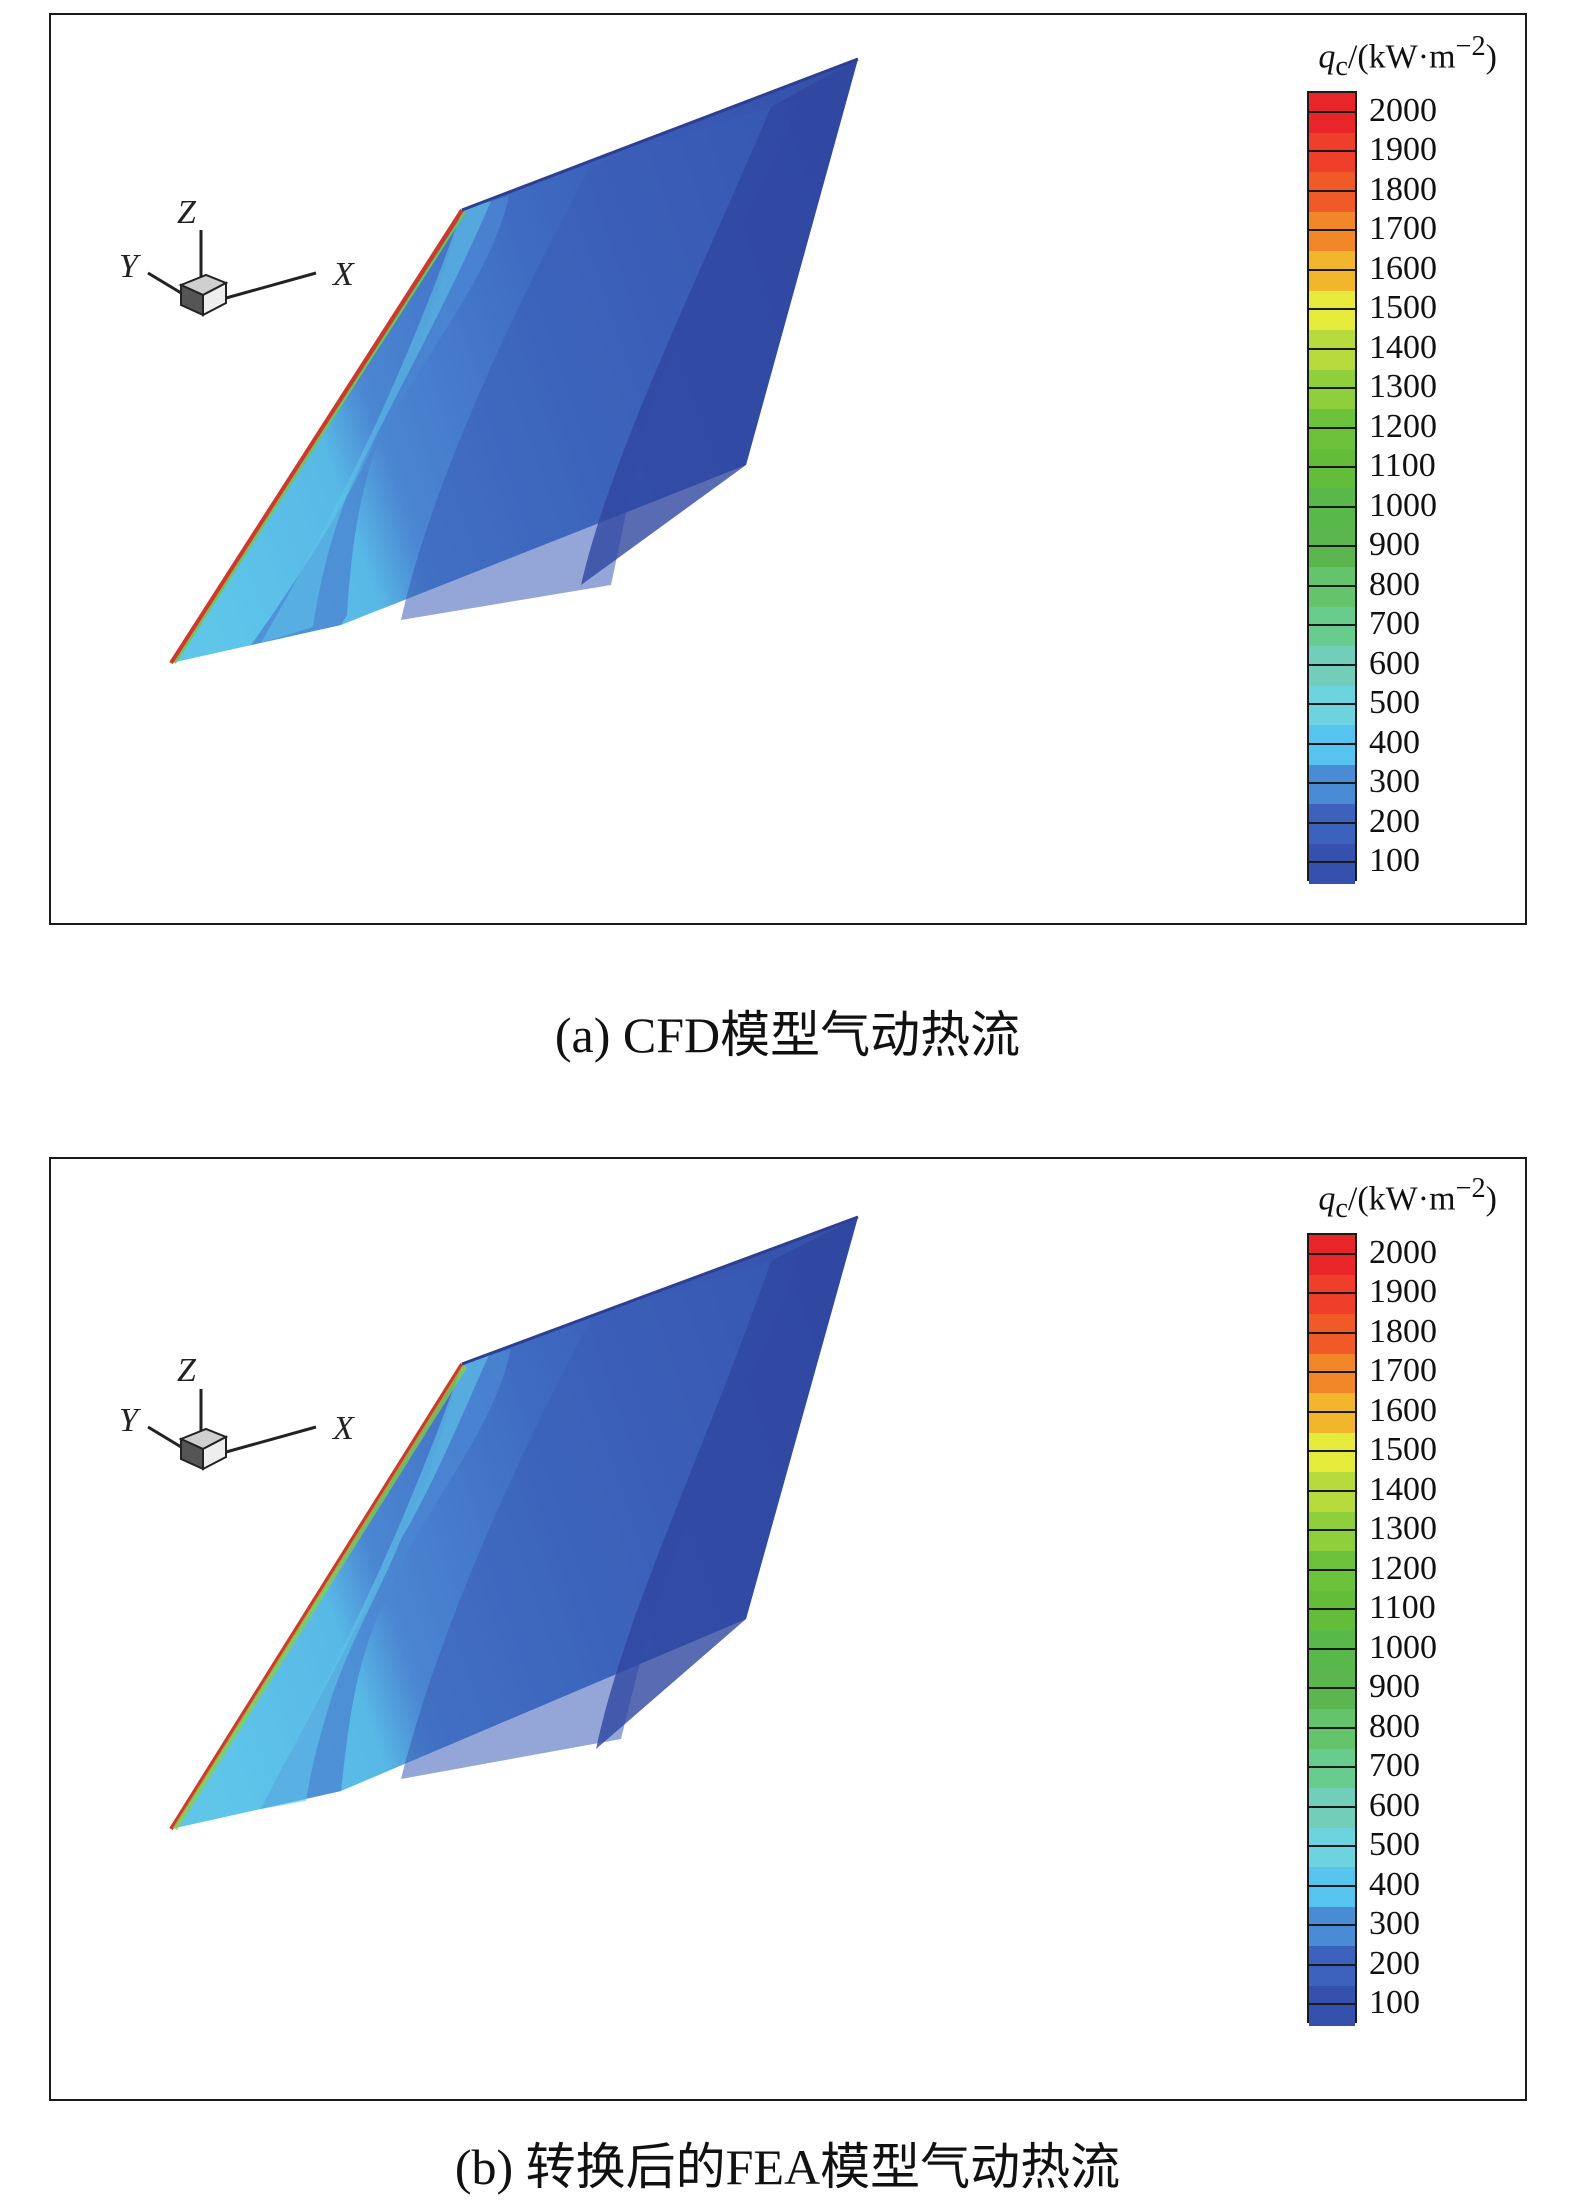 The width and height of the screenshot is (1575, 2205). Describe the element at coordinates (1403, 189) in the screenshot. I see `colorbar-level-label: 1800` at that location.